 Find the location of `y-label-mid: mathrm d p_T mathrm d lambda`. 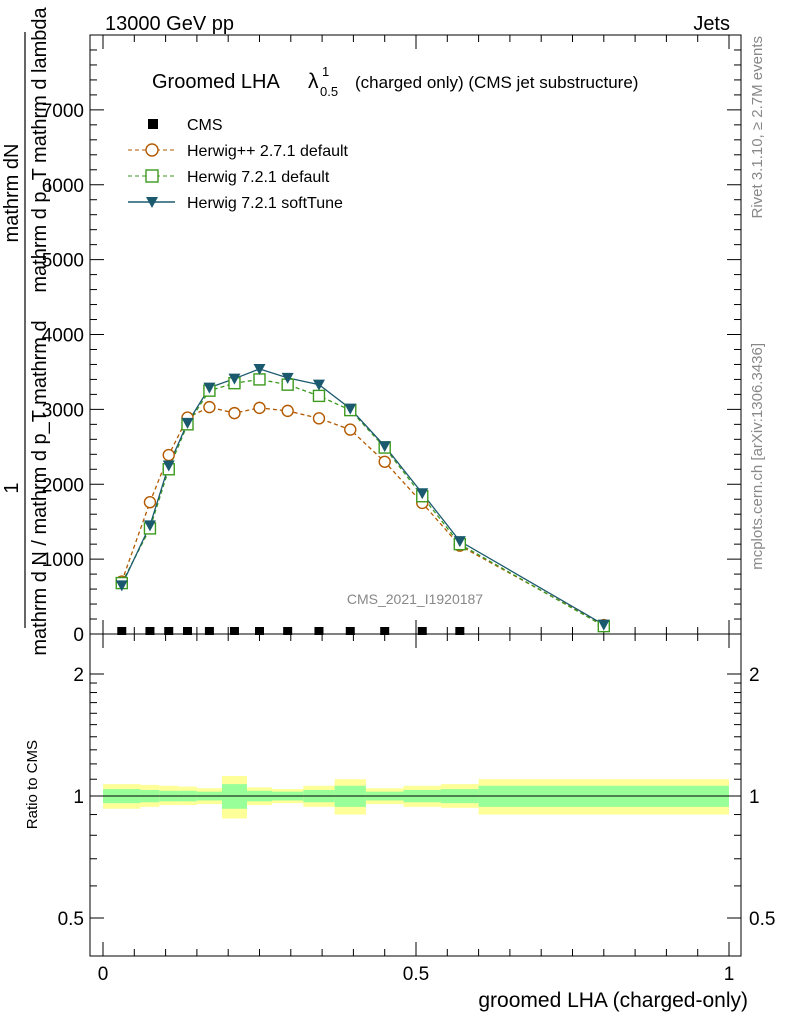

y-label-mid: mathrm d p_T mathrm d lambda is located at coordinates (40, 149).